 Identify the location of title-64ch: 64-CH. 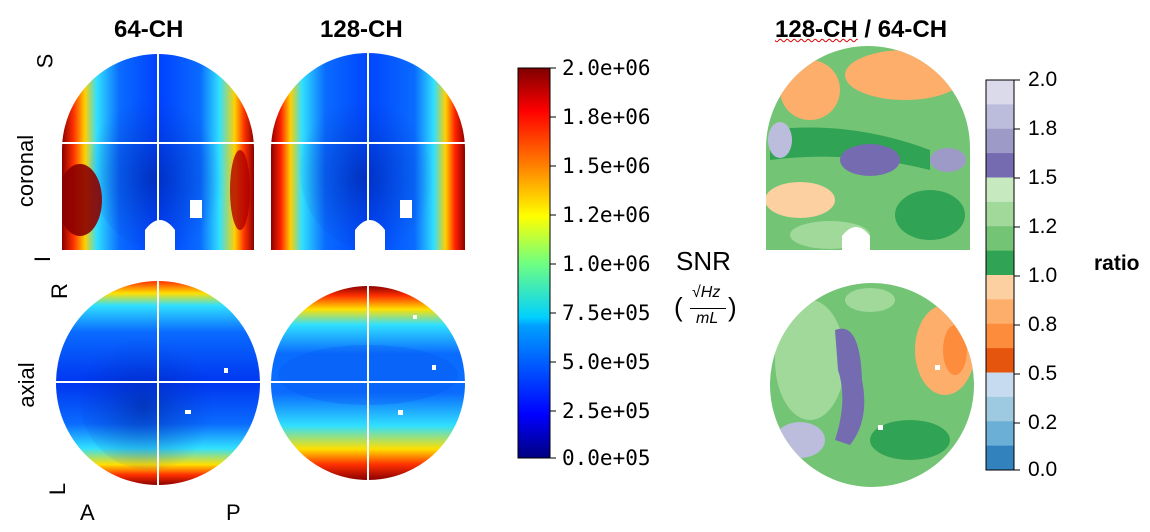
(149, 29).